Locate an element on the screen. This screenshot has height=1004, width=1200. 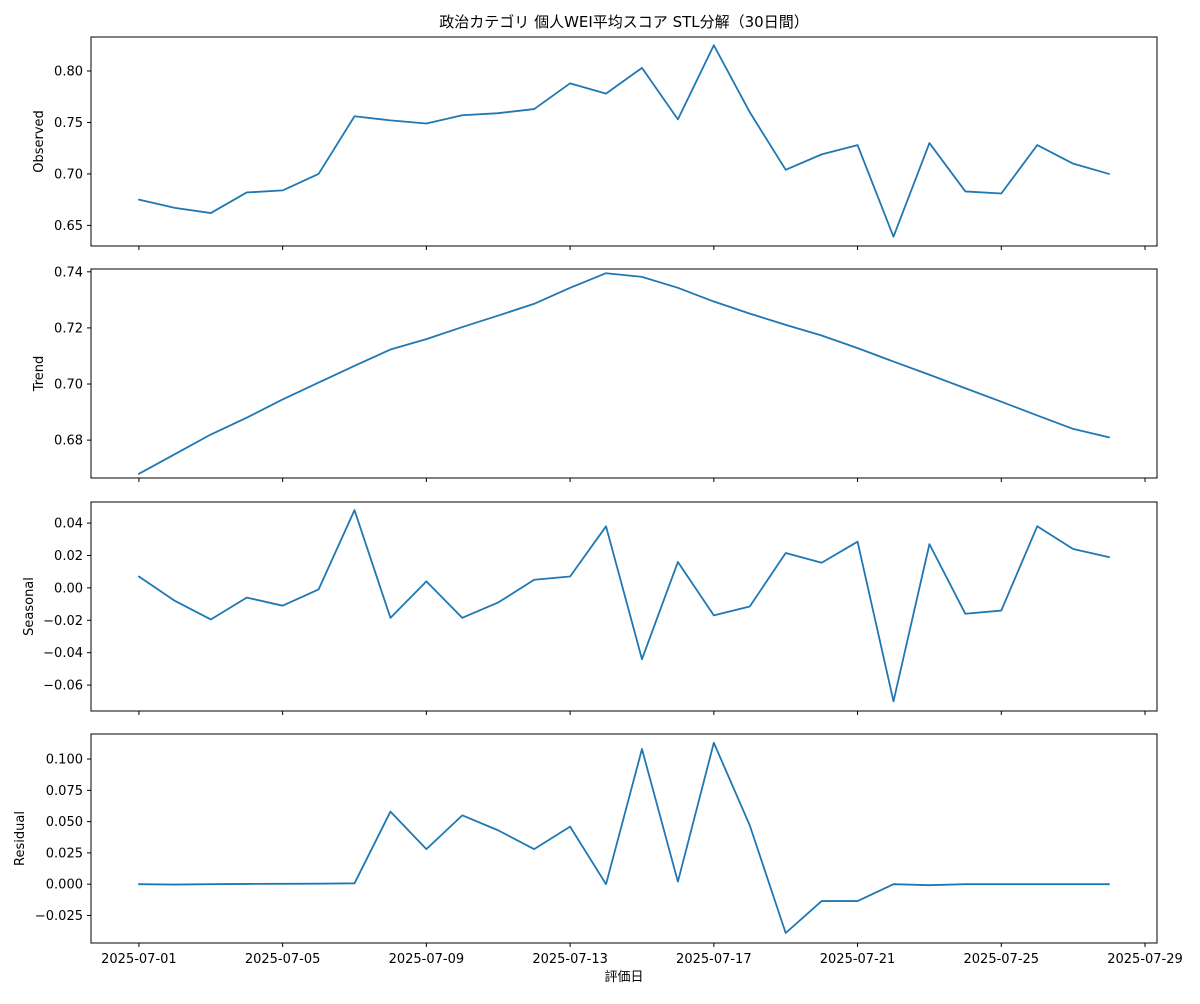
seasonal-y-tick-label: −0.02 is located at coordinates (63, 621).